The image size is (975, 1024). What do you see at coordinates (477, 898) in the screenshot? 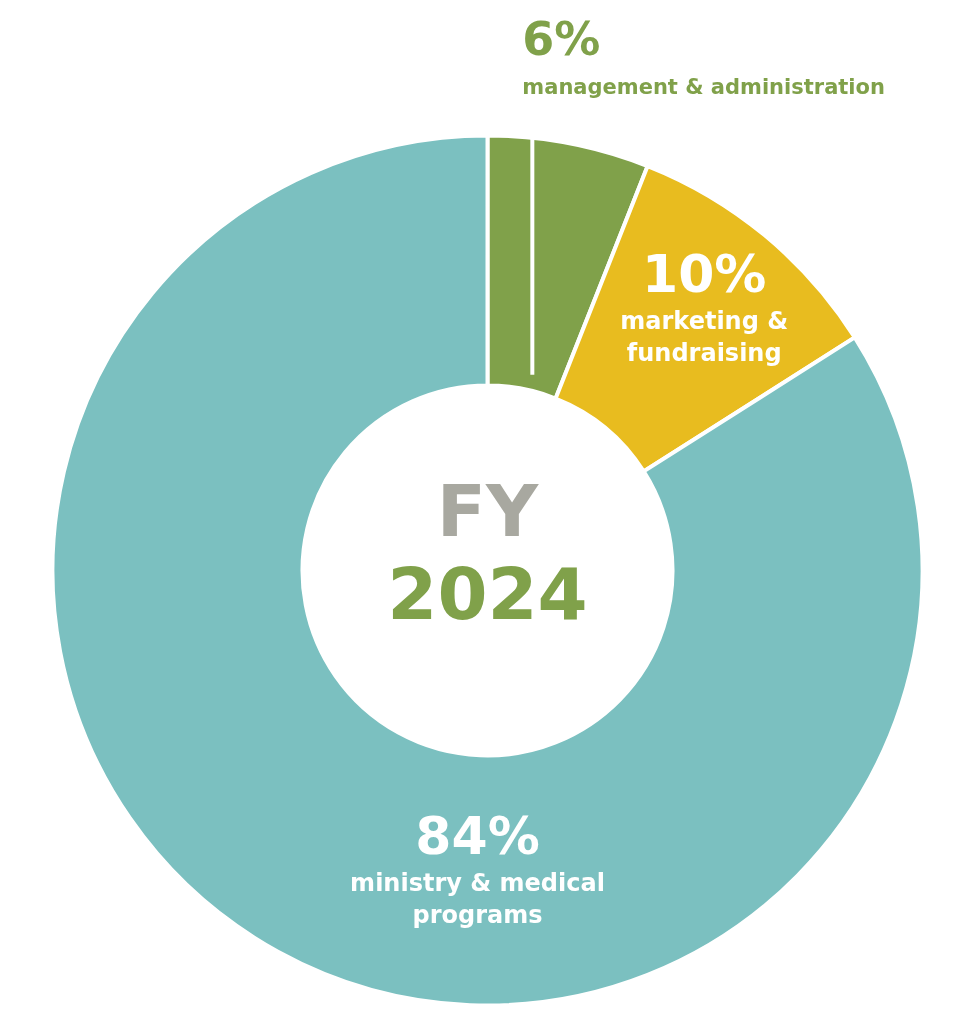
I see `slice-label: ministry & medical programs` at bounding box center [477, 898].